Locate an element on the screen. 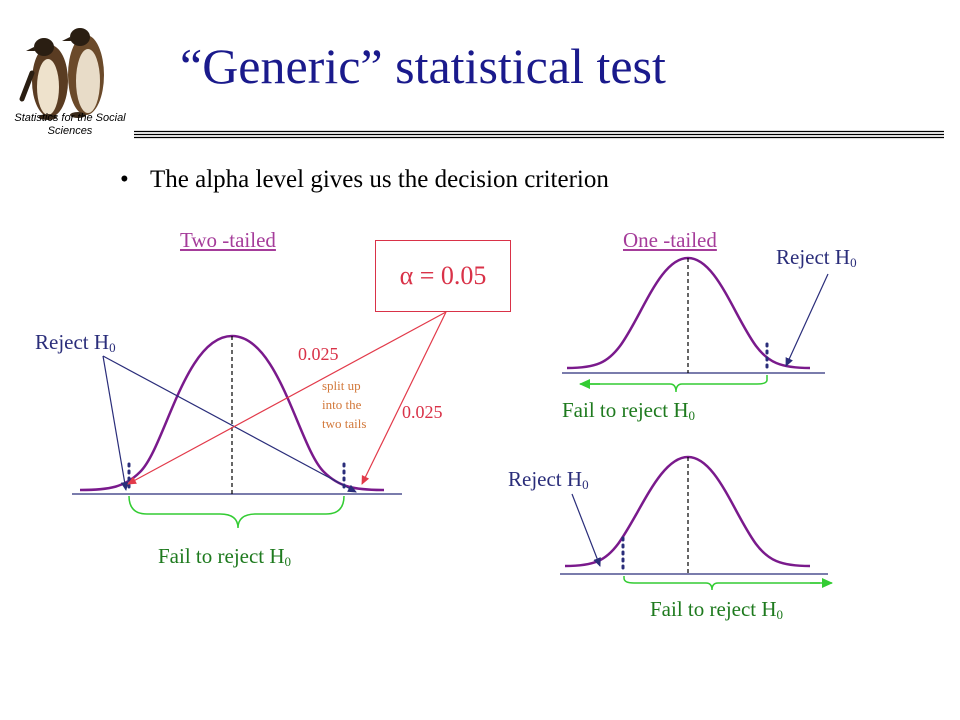 This screenshot has width=960, height=720. two-tailed-brace is located at coordinates (236, 512).